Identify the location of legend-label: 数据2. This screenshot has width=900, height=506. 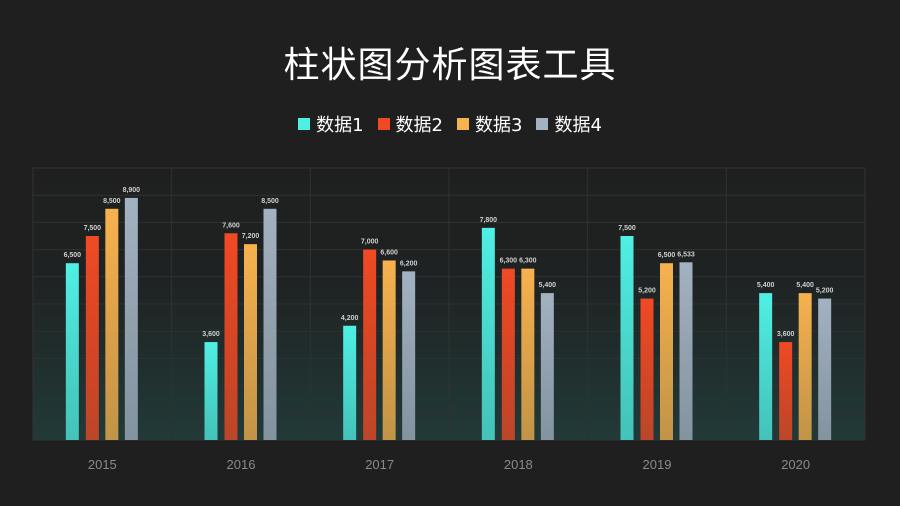
(419, 125).